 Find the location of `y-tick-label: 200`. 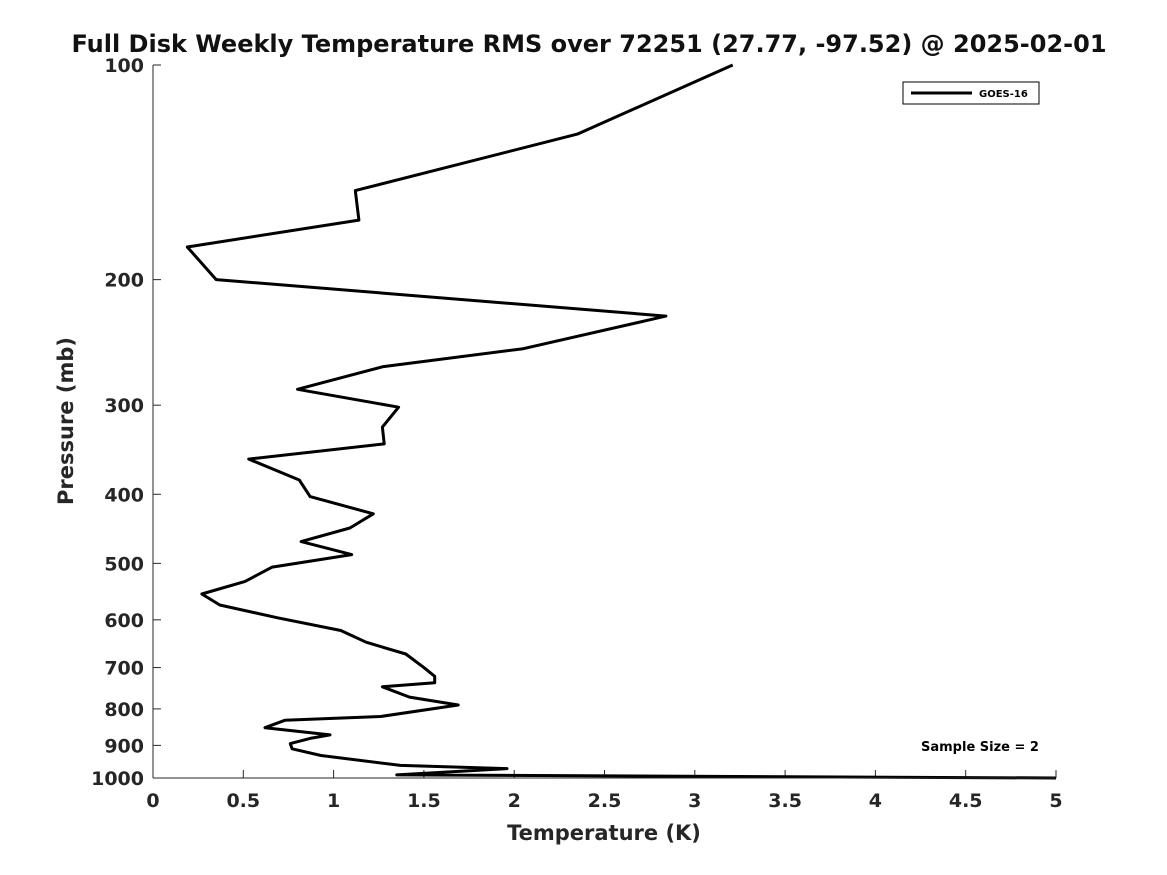

y-tick-label: 200 is located at coordinates (124, 281).